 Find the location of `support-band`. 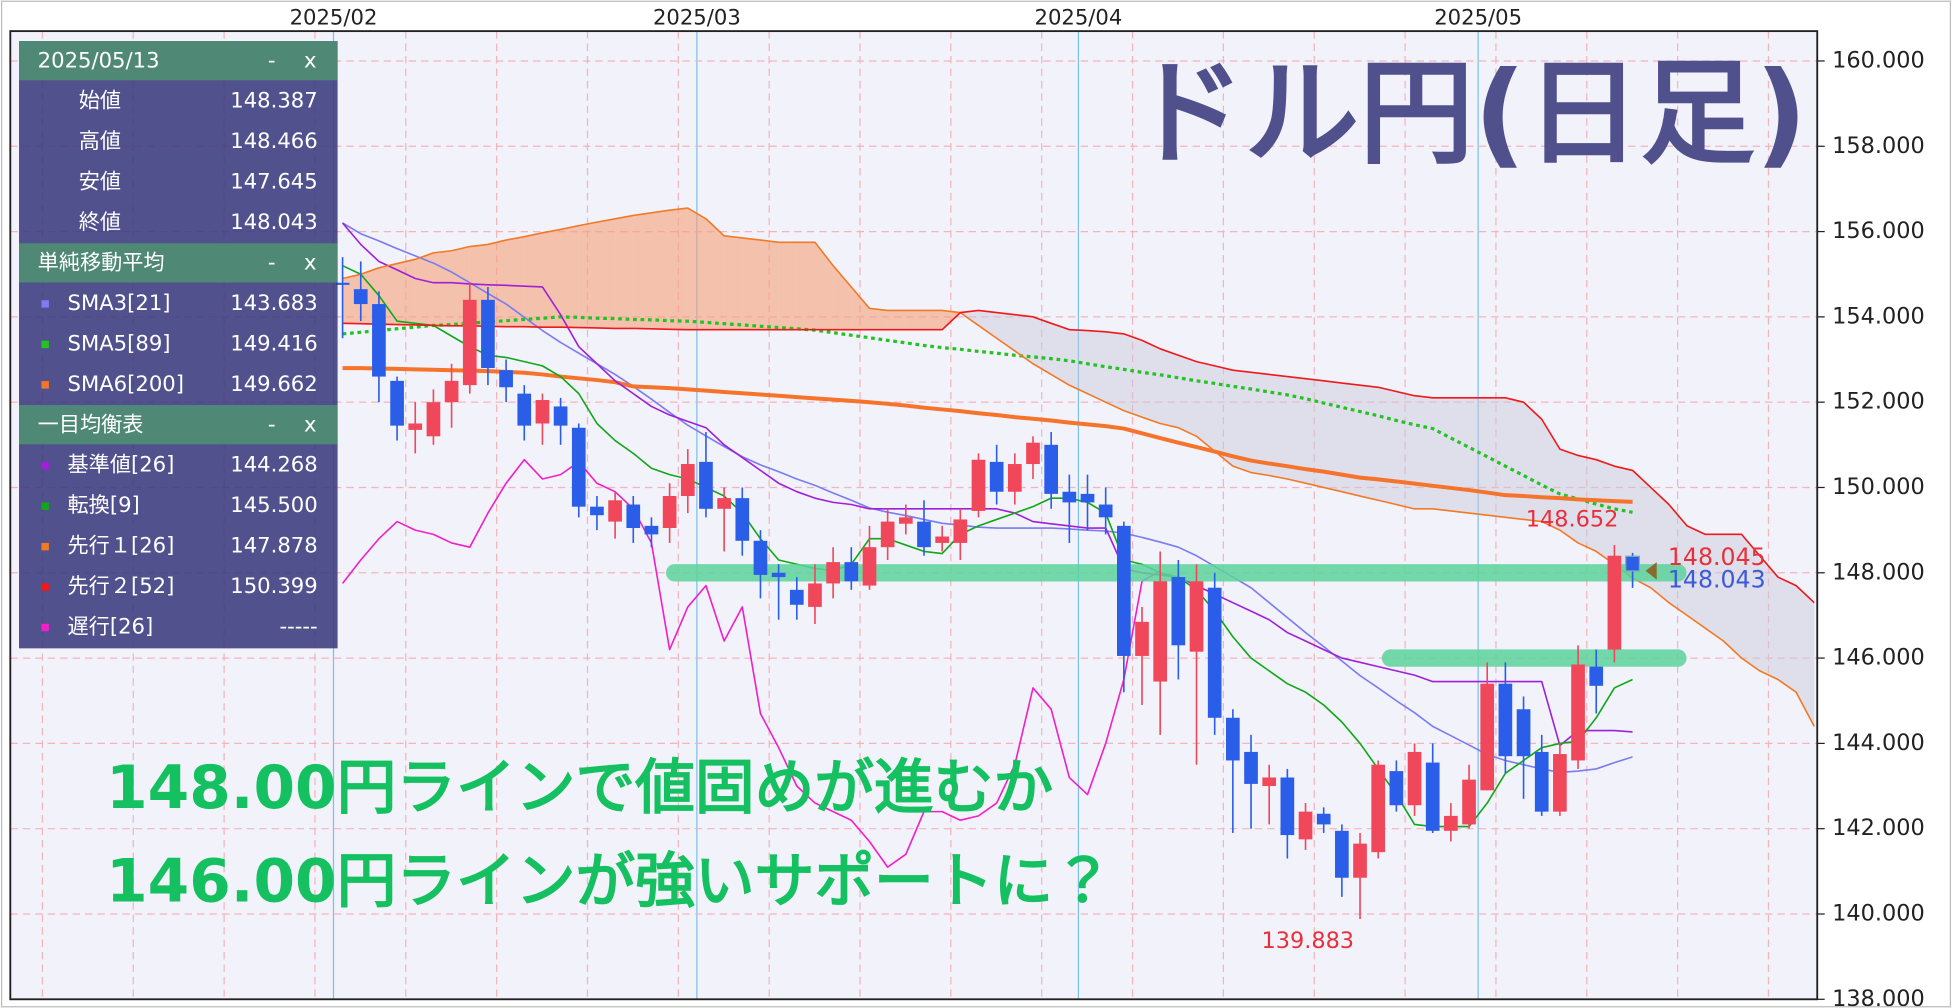

support-band is located at coordinates (1534, 658).